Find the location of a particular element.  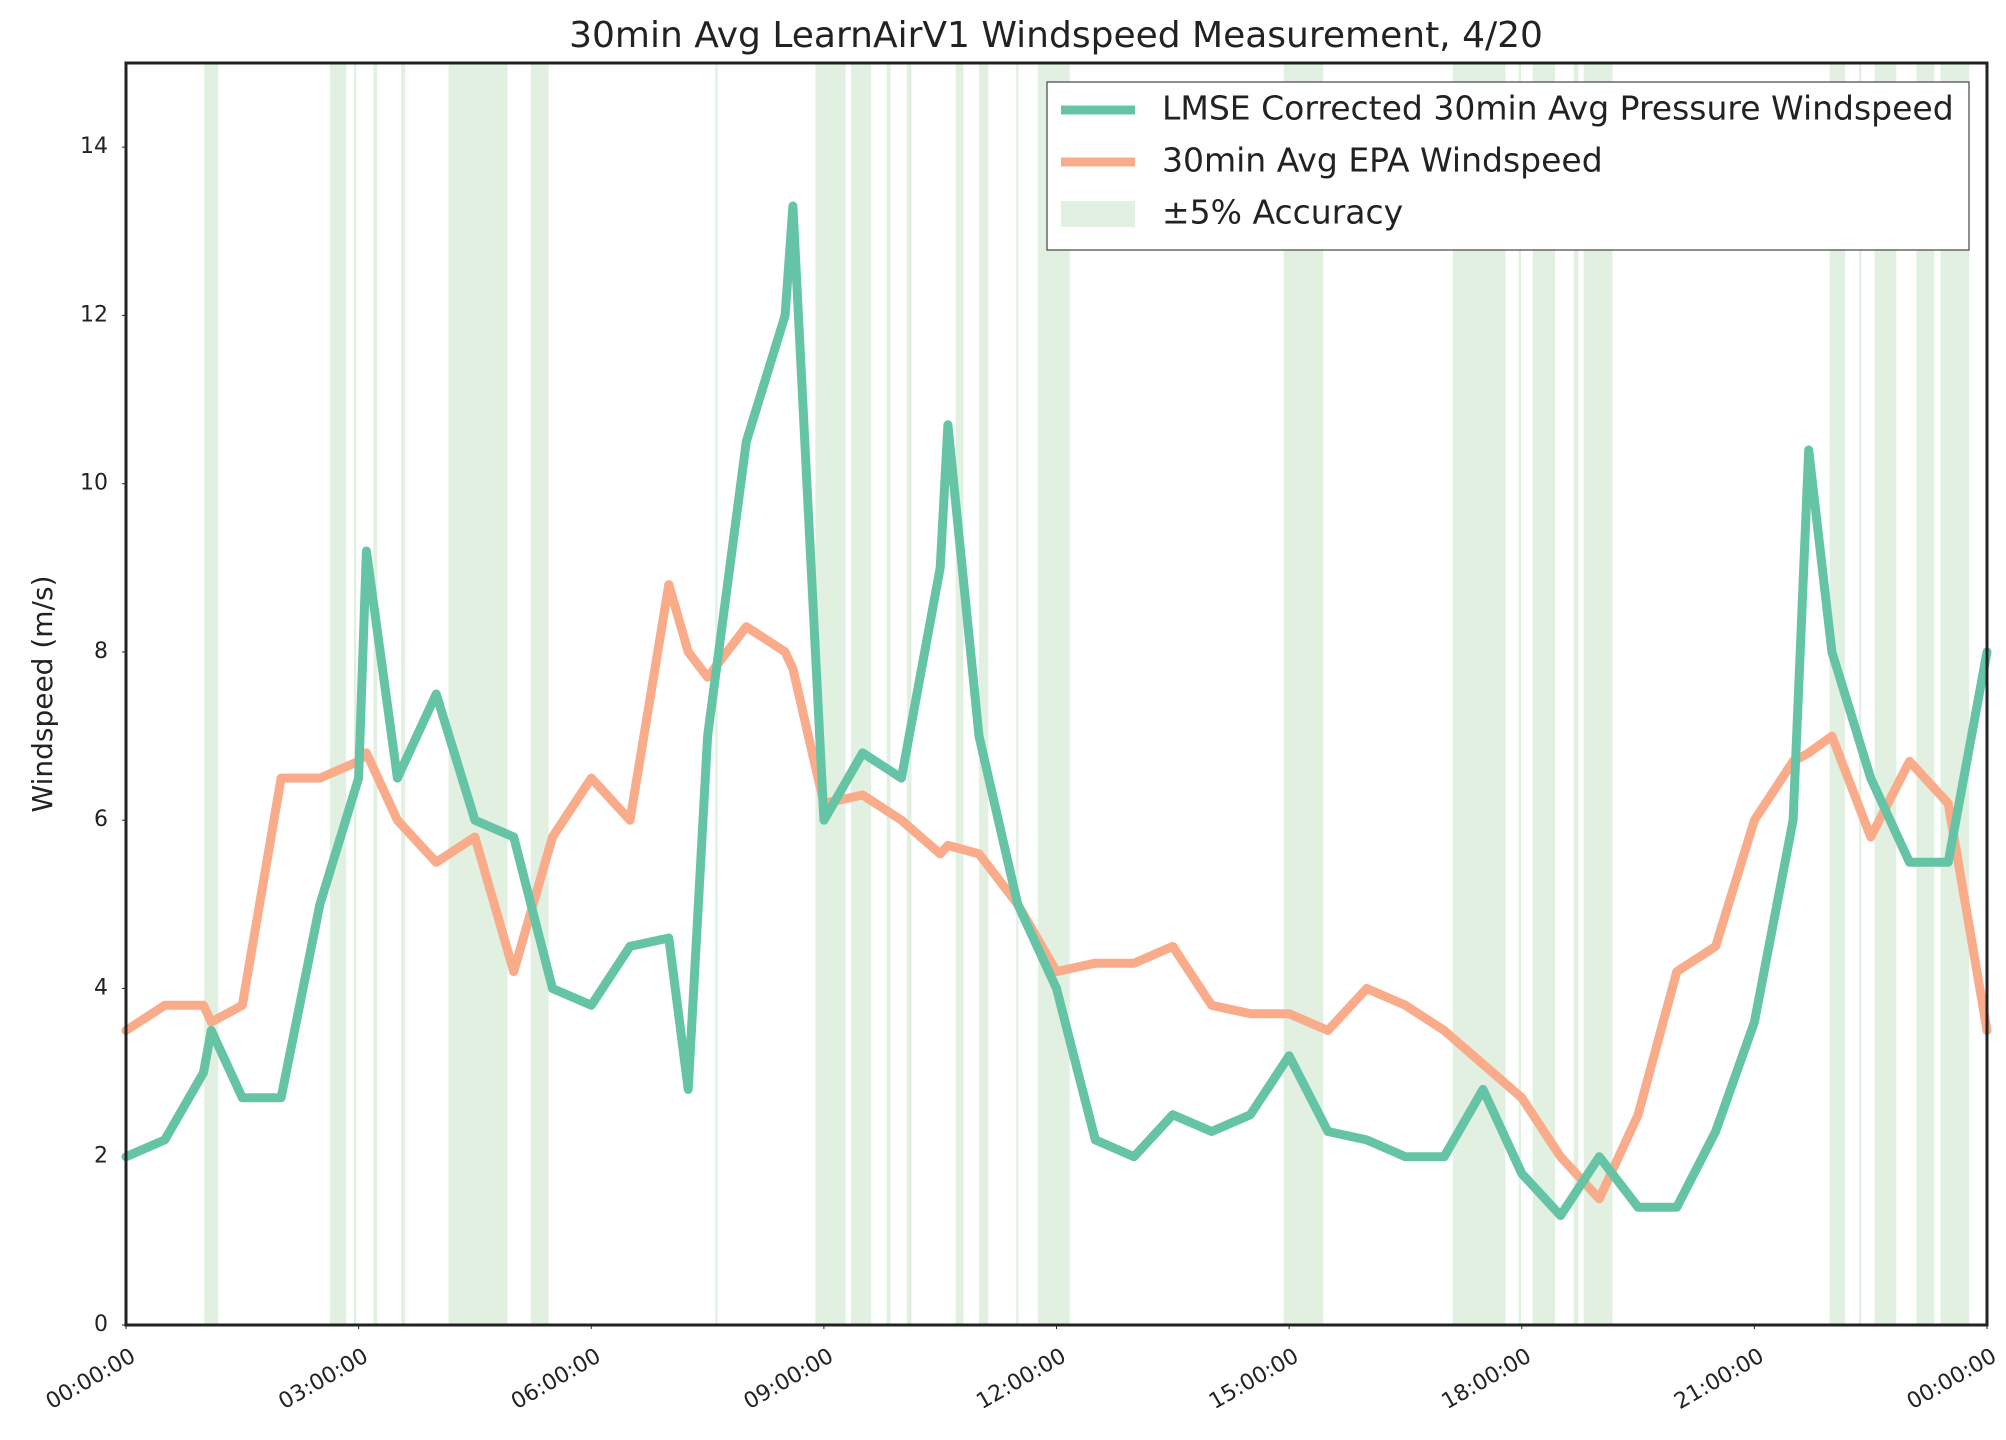

x-tick-label: 03:00:00 is located at coordinates (324, 1379).